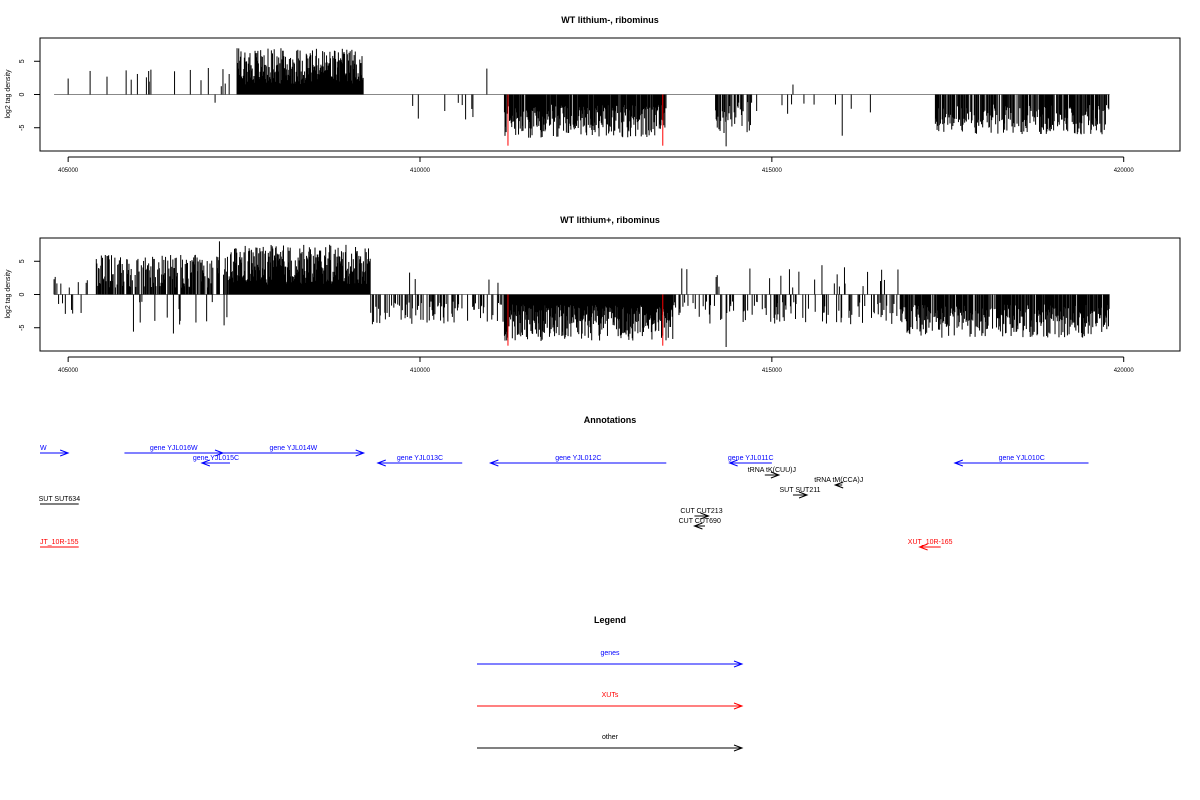  I want to click on legend-label: genes, so click(610, 653).